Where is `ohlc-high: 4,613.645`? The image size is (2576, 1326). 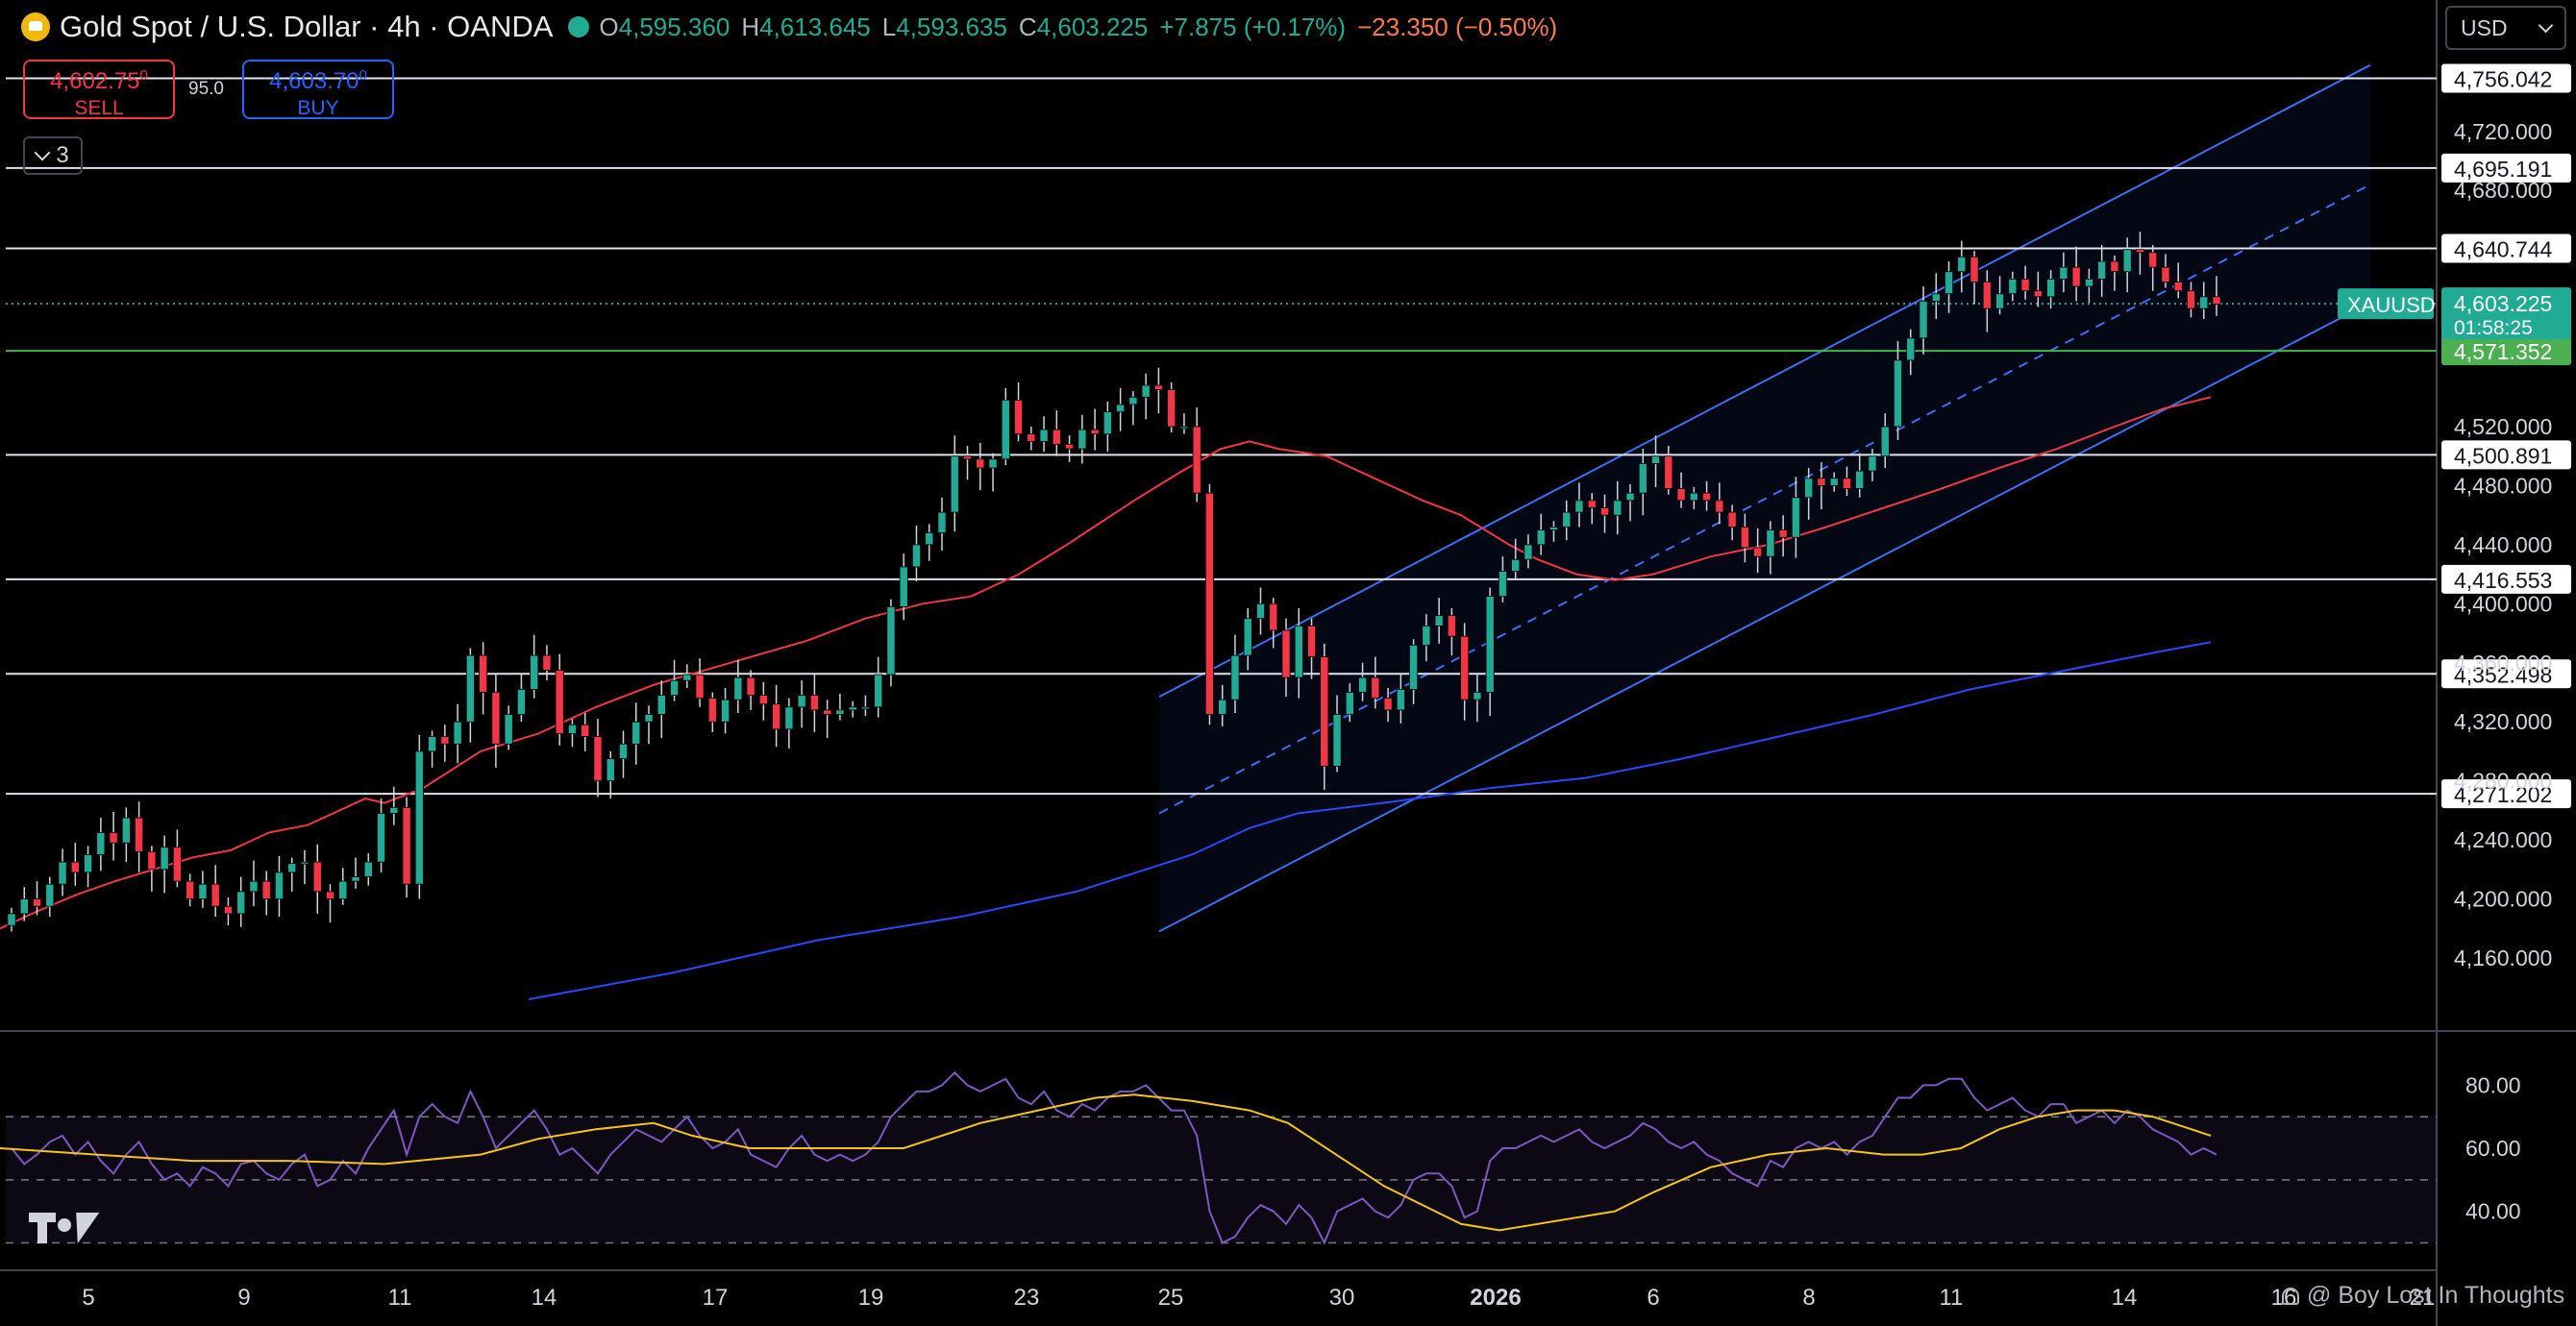 ohlc-high: 4,613.645 is located at coordinates (815, 26).